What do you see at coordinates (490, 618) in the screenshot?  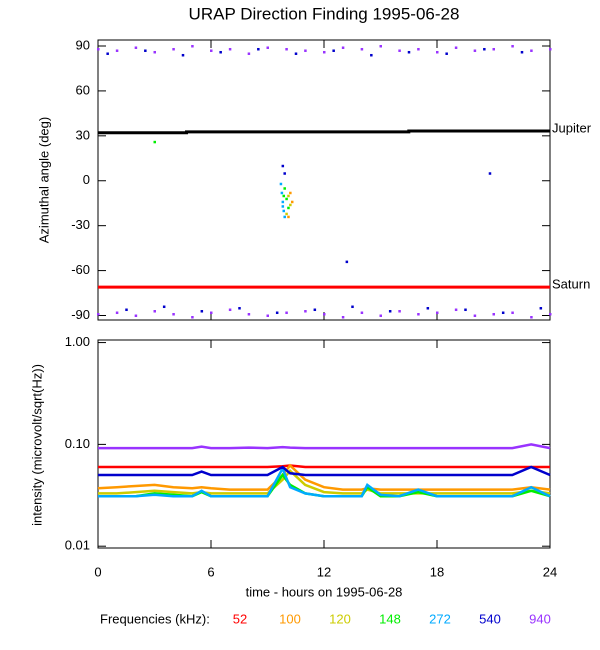 I see `legend-label: 540` at bounding box center [490, 618].